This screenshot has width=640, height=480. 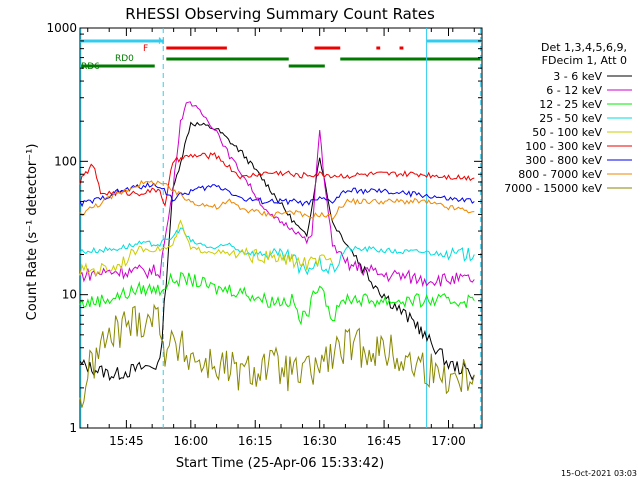 What do you see at coordinates (563, 146) in the screenshot?
I see `legend-label: 100 - 300 keV` at bounding box center [563, 146].